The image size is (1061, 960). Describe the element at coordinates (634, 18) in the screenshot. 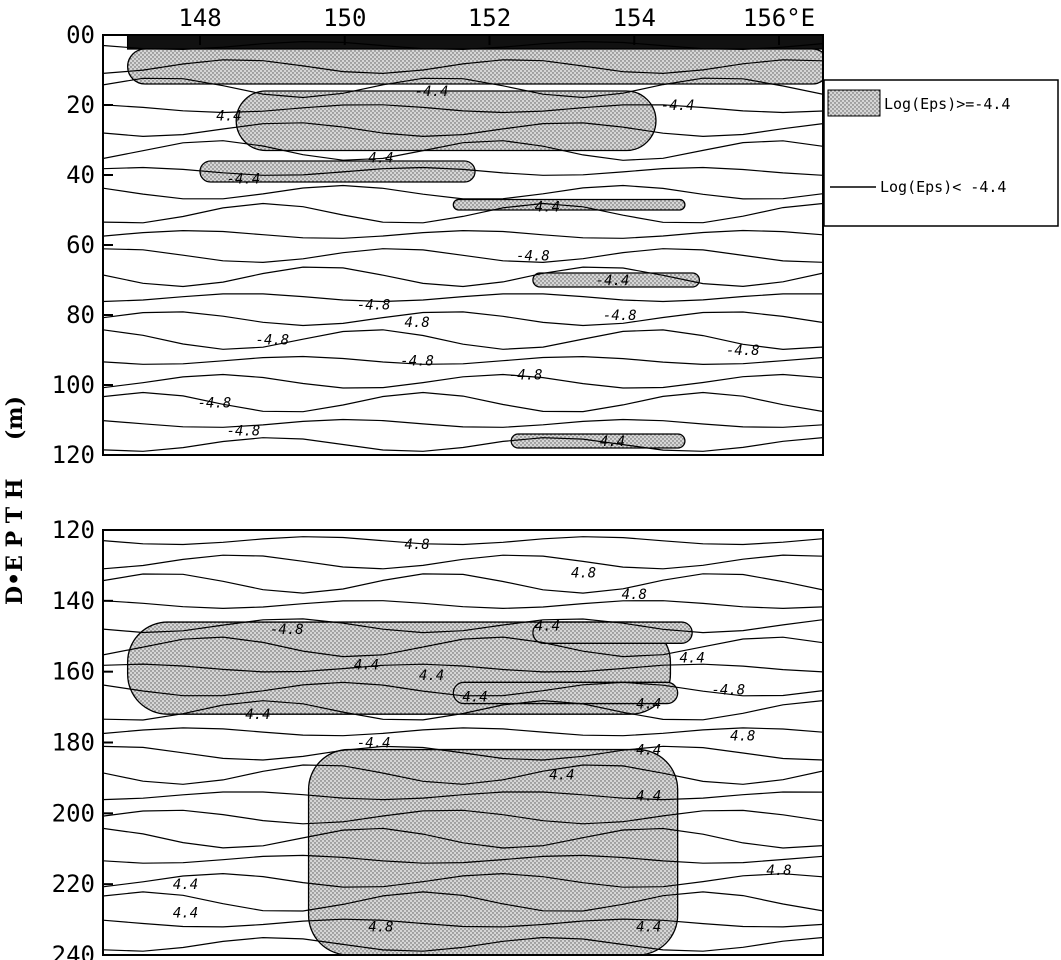

I see `x-tick-label-3: 154` at that location.